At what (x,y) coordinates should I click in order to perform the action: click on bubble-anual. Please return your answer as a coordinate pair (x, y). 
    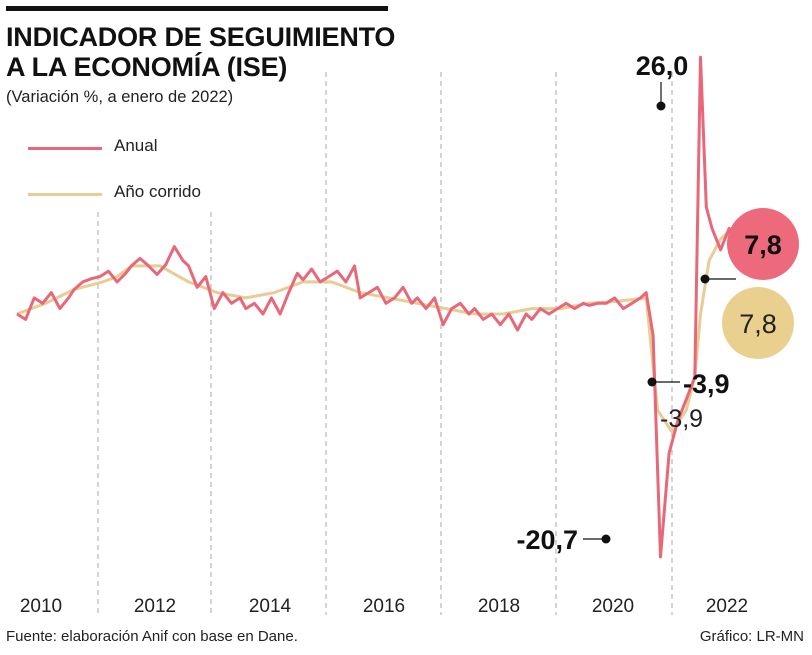
    Looking at the image, I should click on (763, 244).